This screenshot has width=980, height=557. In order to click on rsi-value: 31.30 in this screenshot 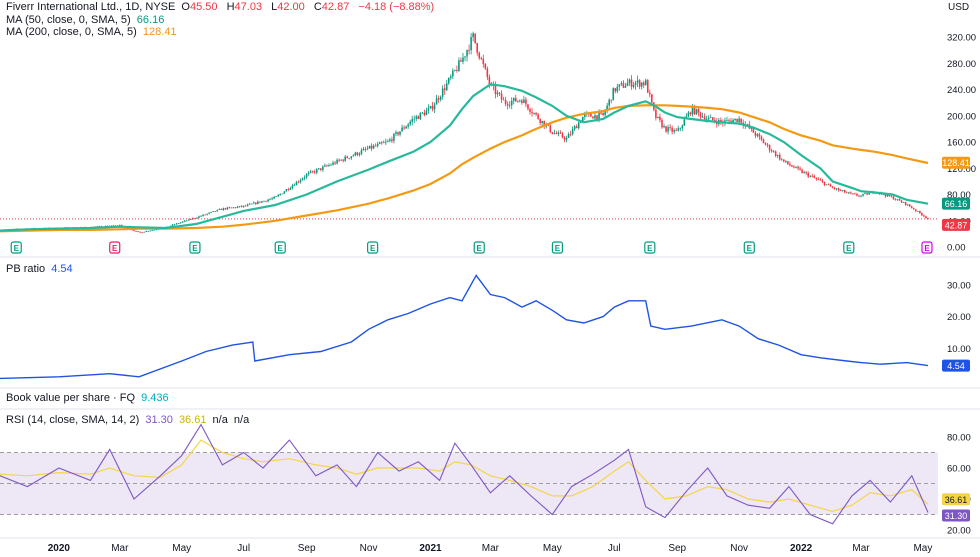, I will do `click(159, 420)`.